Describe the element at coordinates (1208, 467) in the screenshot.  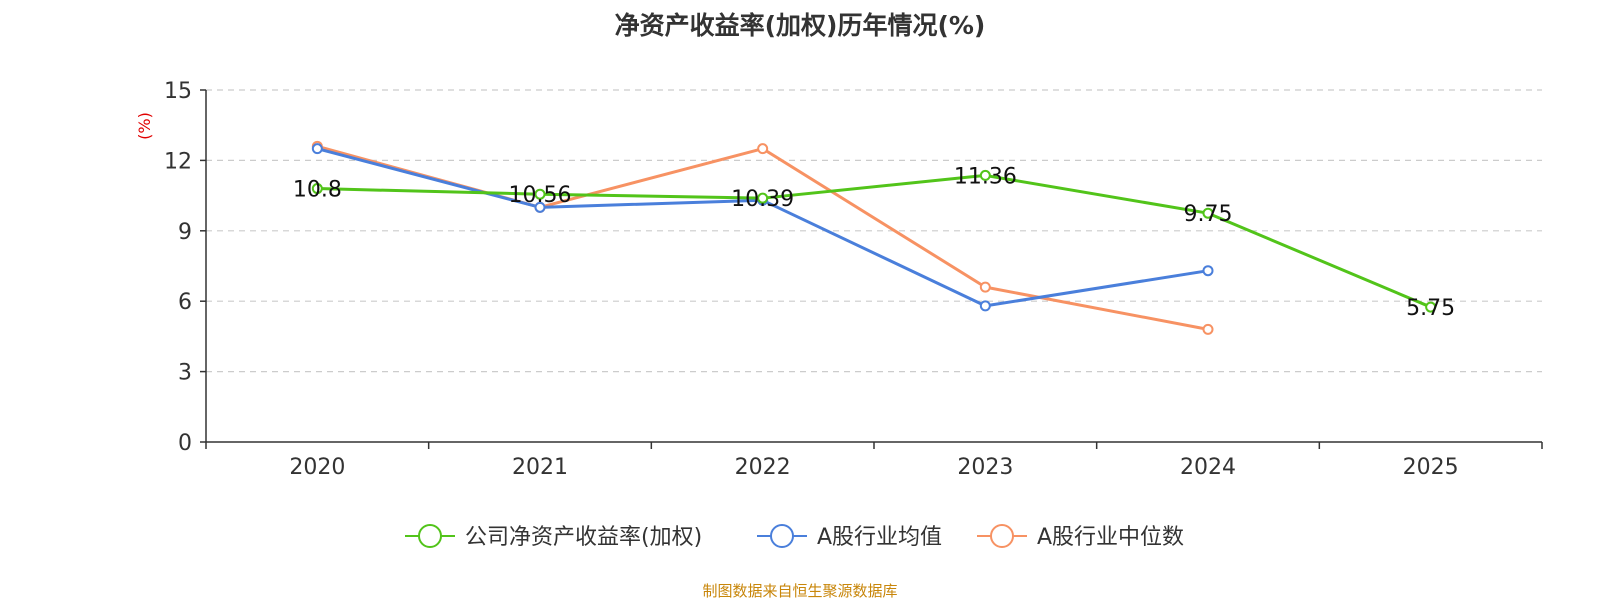
I see `x-tick-label: 2024` at that location.